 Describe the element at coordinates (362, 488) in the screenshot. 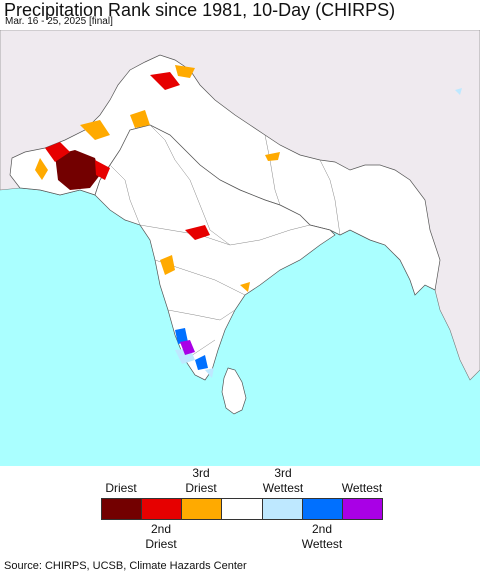

I see `legend-label-wettest: Wettest` at that location.